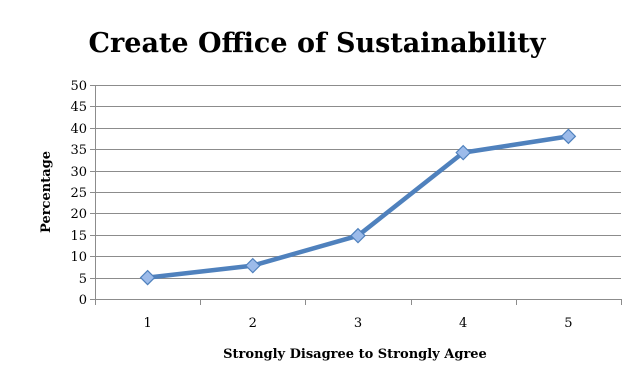 Image resolution: width=639 pixels, height=383 pixels. What do you see at coordinates (78, 214) in the screenshot?
I see `y-tick-label: 20` at bounding box center [78, 214].